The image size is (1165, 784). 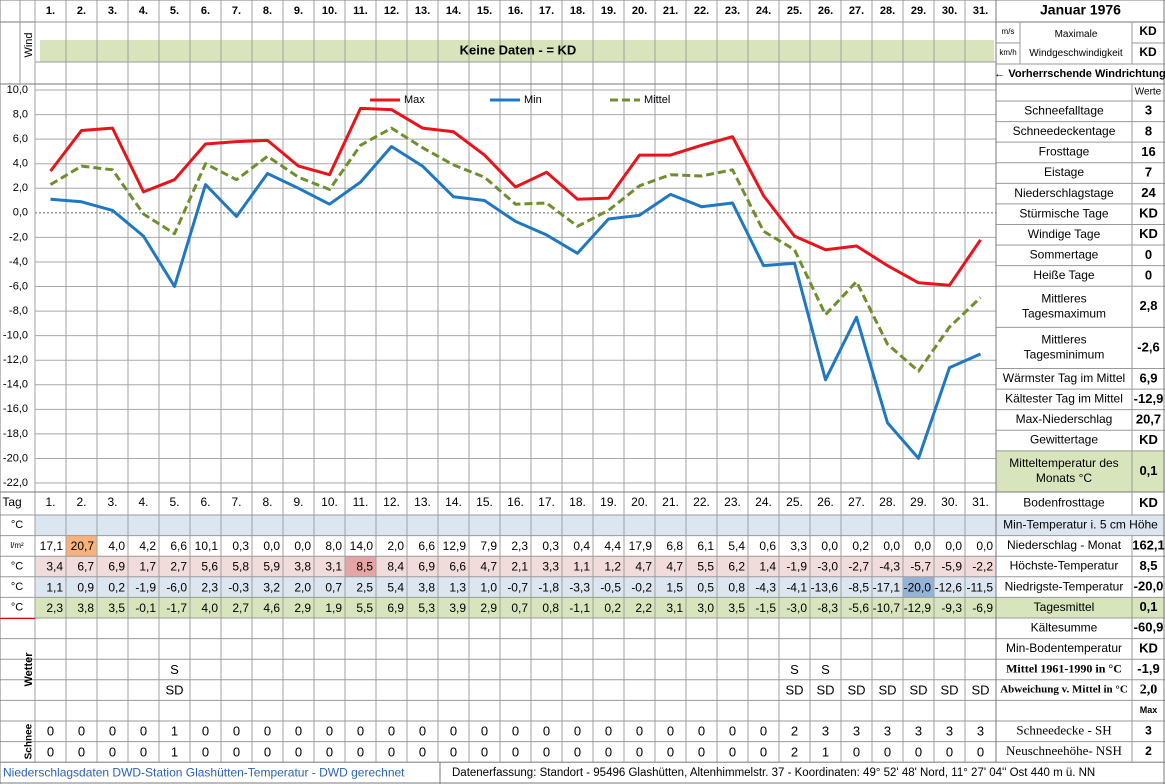 I want to click on day-header: 16., so click(x=515, y=11).